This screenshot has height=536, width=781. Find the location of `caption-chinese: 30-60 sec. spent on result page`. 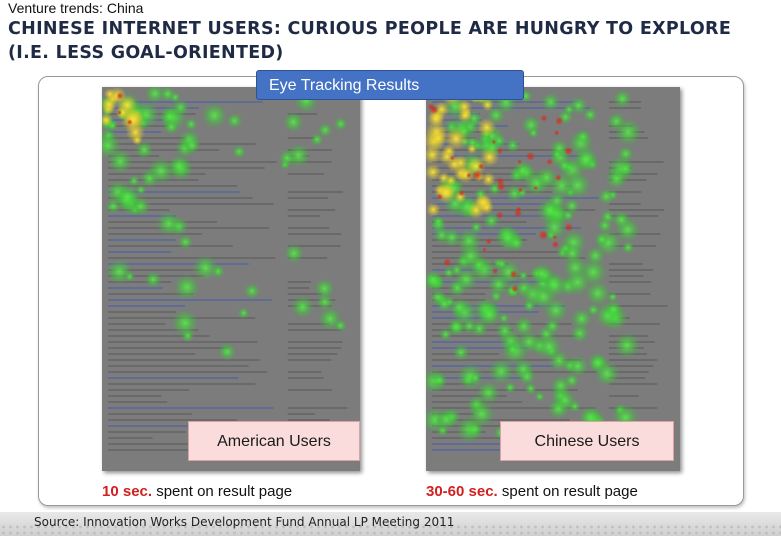

caption-chinese: 30-60 sec. spent on result page is located at coordinates (532, 491).